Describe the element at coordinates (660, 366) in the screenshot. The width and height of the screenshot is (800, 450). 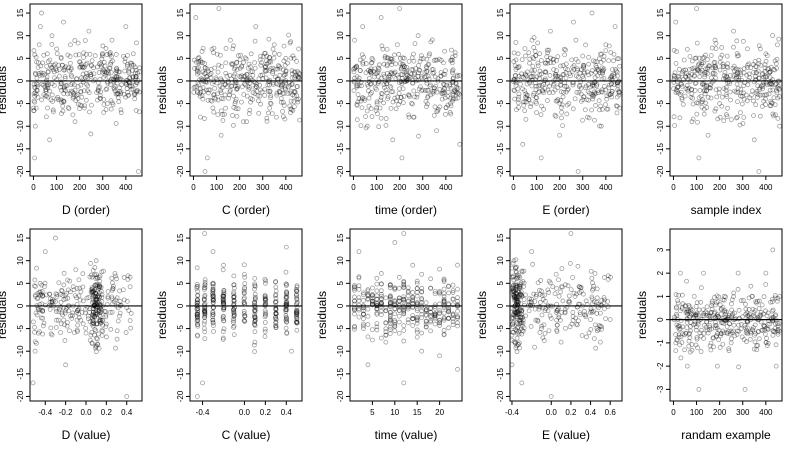
I see `y-tick-label: -2` at that location.